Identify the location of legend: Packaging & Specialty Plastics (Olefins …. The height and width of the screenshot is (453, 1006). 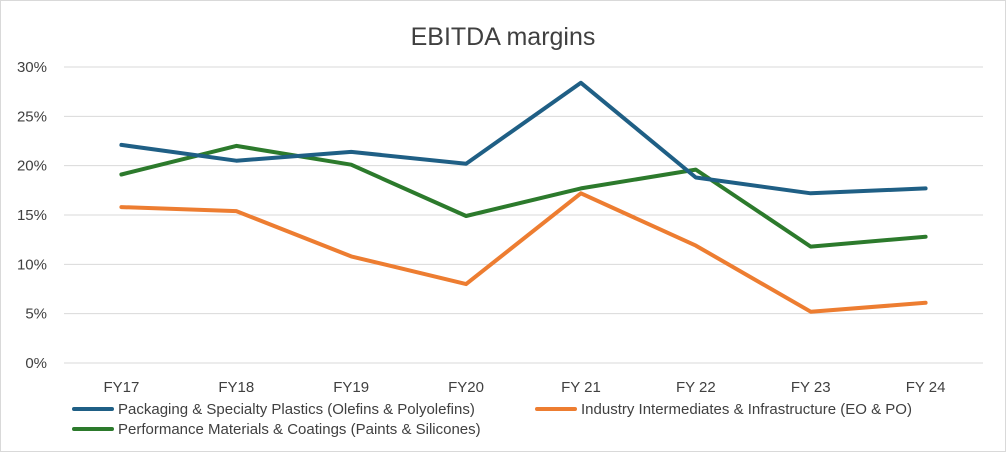
(493, 419).